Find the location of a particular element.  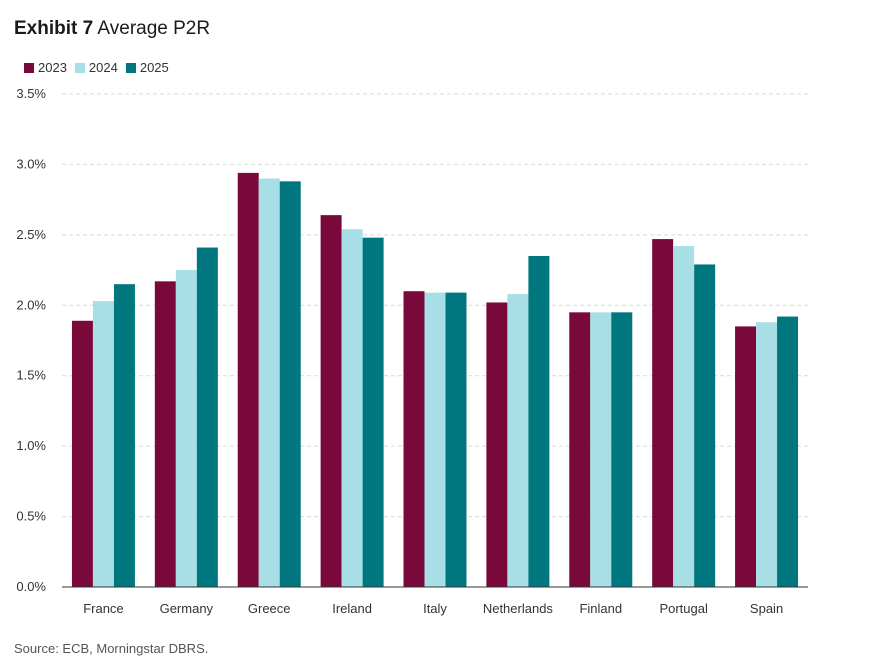

source-note: Source: ECB, Morningstar DBRS. is located at coordinates (111, 648).